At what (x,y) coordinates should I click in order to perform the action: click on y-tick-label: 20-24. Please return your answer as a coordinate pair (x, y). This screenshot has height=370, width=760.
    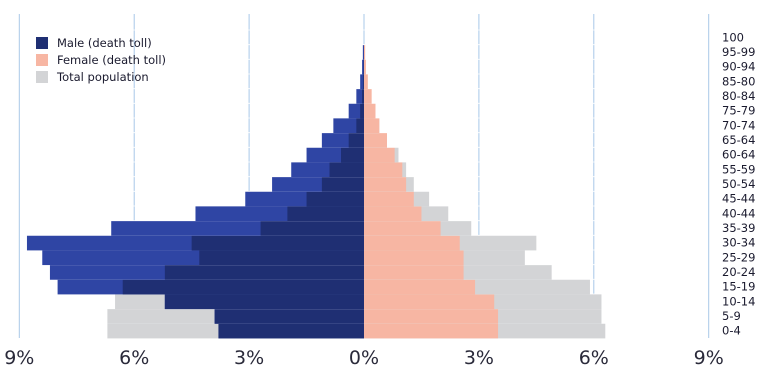
    Looking at the image, I should click on (738, 272).